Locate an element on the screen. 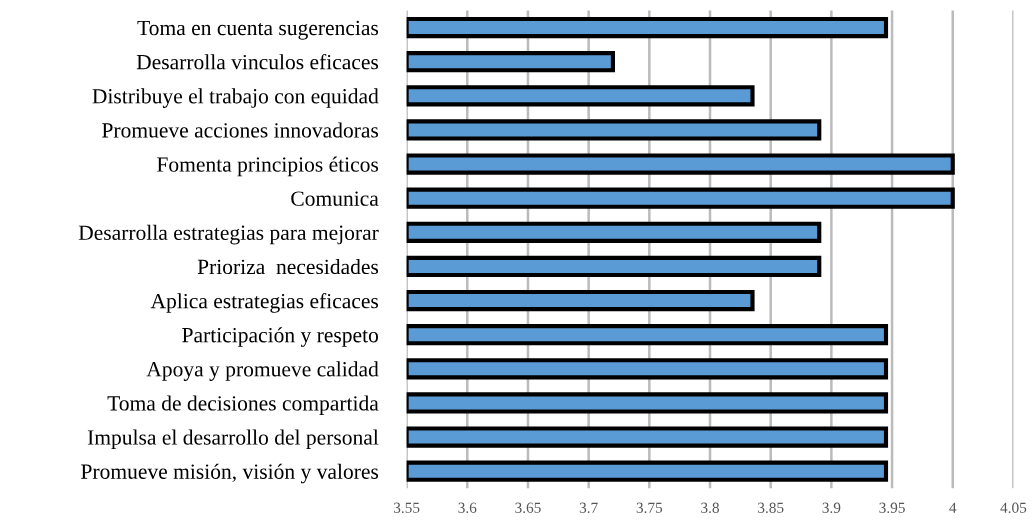  x-tick-label: 3.55 is located at coordinates (406, 507).